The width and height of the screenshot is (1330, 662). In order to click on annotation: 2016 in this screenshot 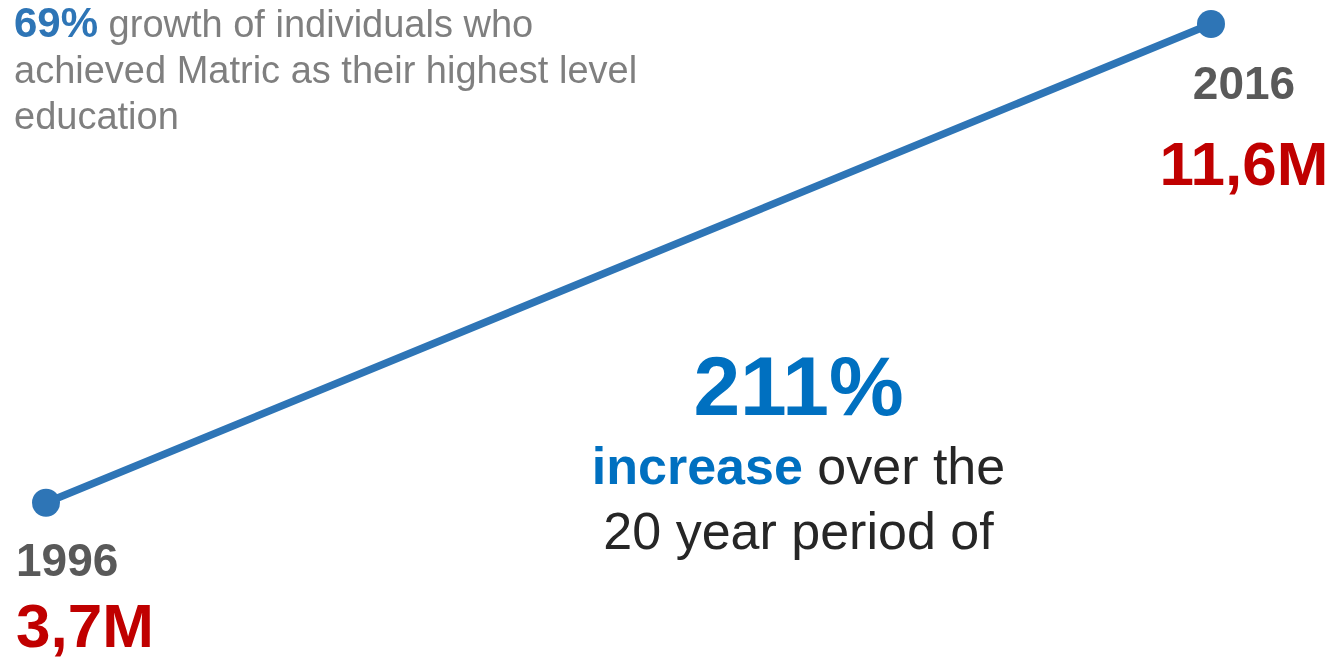, I will do `click(1244, 83)`.